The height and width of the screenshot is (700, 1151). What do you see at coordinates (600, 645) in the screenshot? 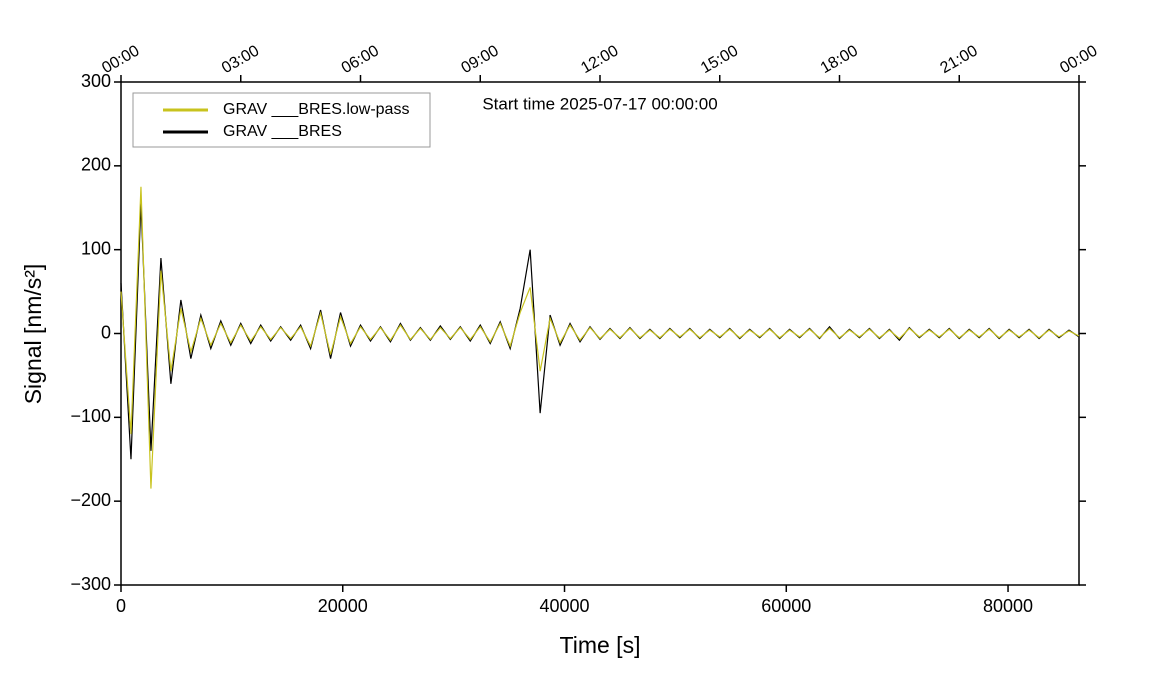
I see `x-axis-label: Time [s]` at bounding box center [600, 645].